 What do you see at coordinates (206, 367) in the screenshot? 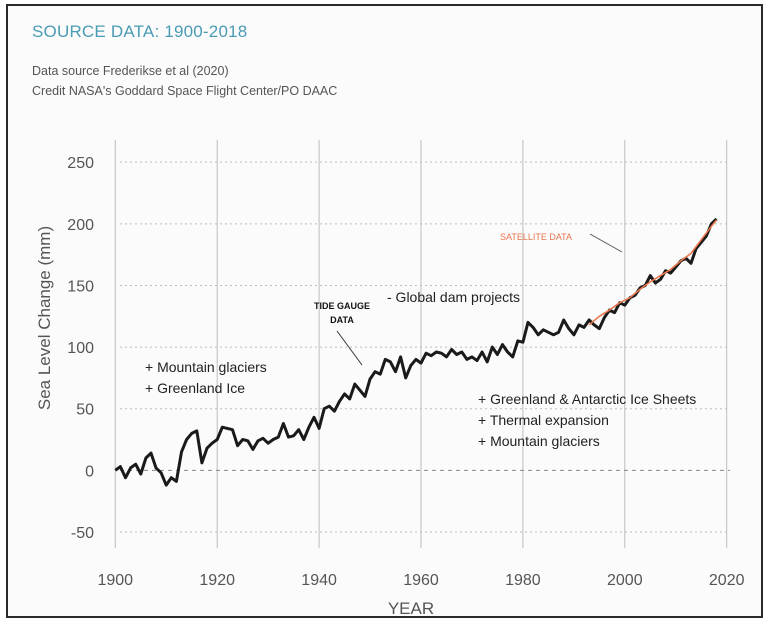
I see `annotation-mountain-glaciers-left: + Mountain glaciers` at bounding box center [206, 367].